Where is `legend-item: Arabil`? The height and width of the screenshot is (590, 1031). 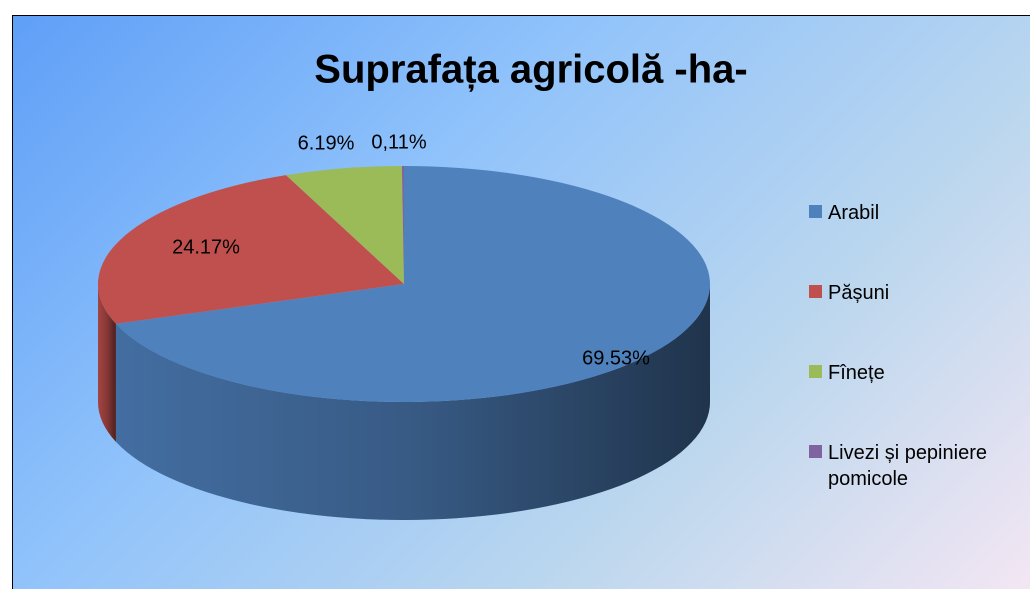
legend-item: Arabil is located at coordinates (911, 213).